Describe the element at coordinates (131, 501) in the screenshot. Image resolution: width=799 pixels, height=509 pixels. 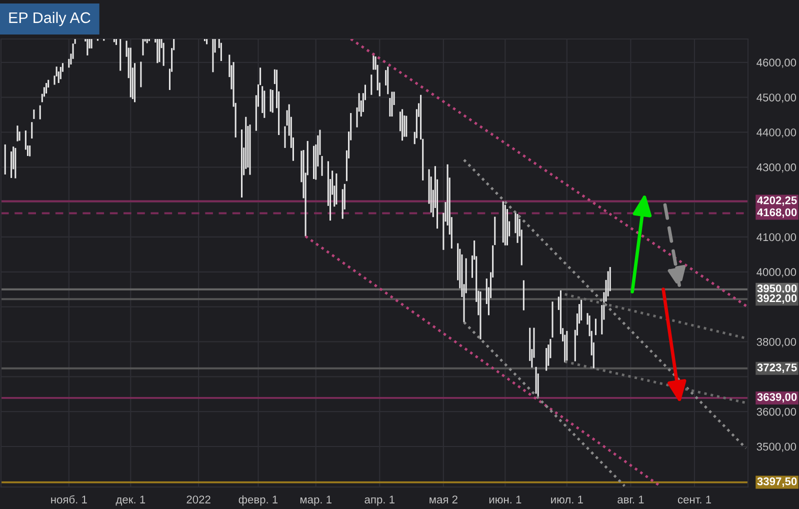
I see `x-tick-label: дек. 1` at that location.